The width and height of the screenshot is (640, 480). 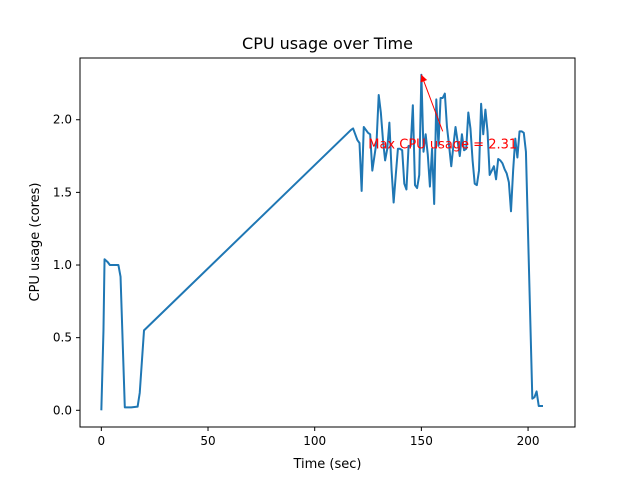 I want to click on x-tick-label: 50, so click(x=207, y=441).